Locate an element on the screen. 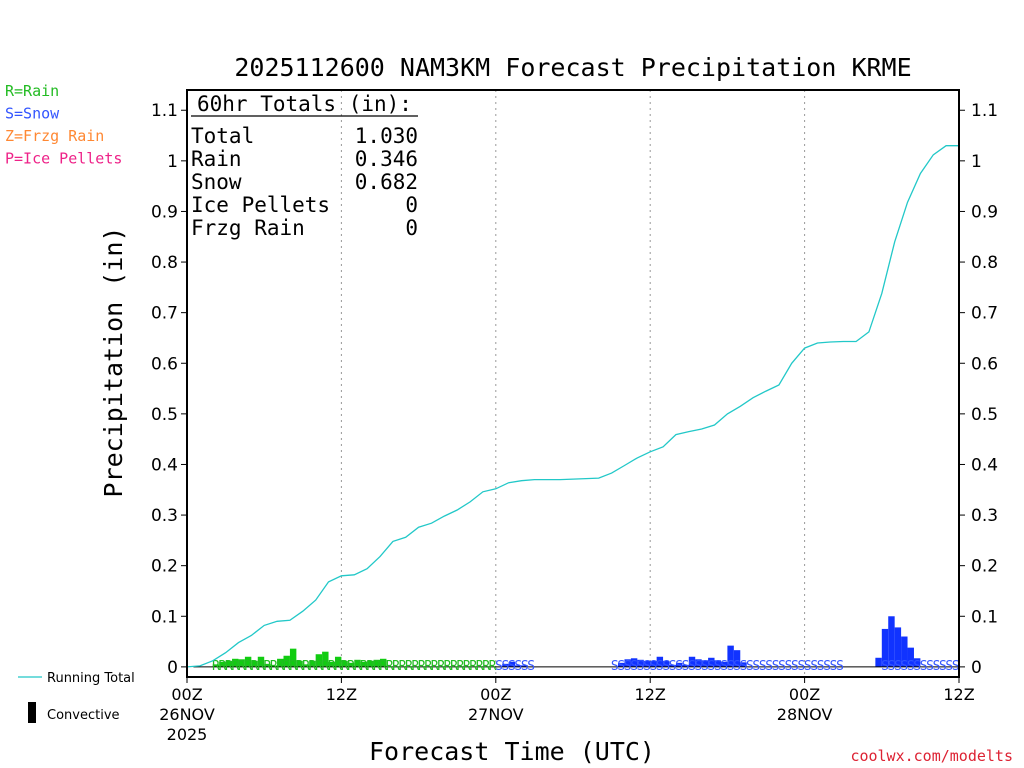 The image size is (1024, 768). y-tick-label-left: 0.1 is located at coordinates (164, 617).